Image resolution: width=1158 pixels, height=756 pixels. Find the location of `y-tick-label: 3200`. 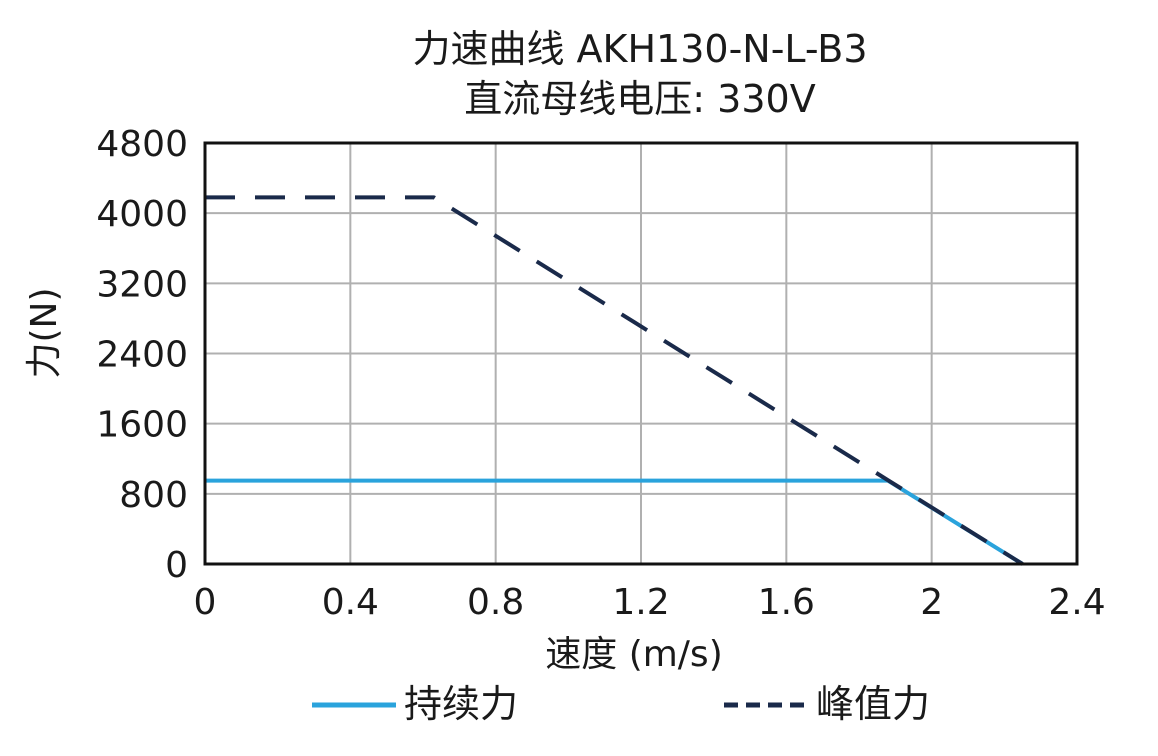

y-tick-label: 3200 is located at coordinates (142, 284).